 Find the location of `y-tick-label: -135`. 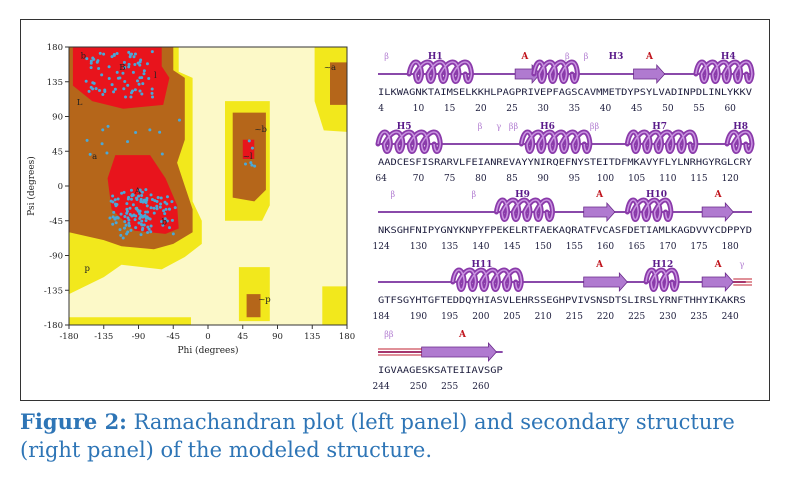

y-tick-label: -135 is located at coordinates (53, 291).